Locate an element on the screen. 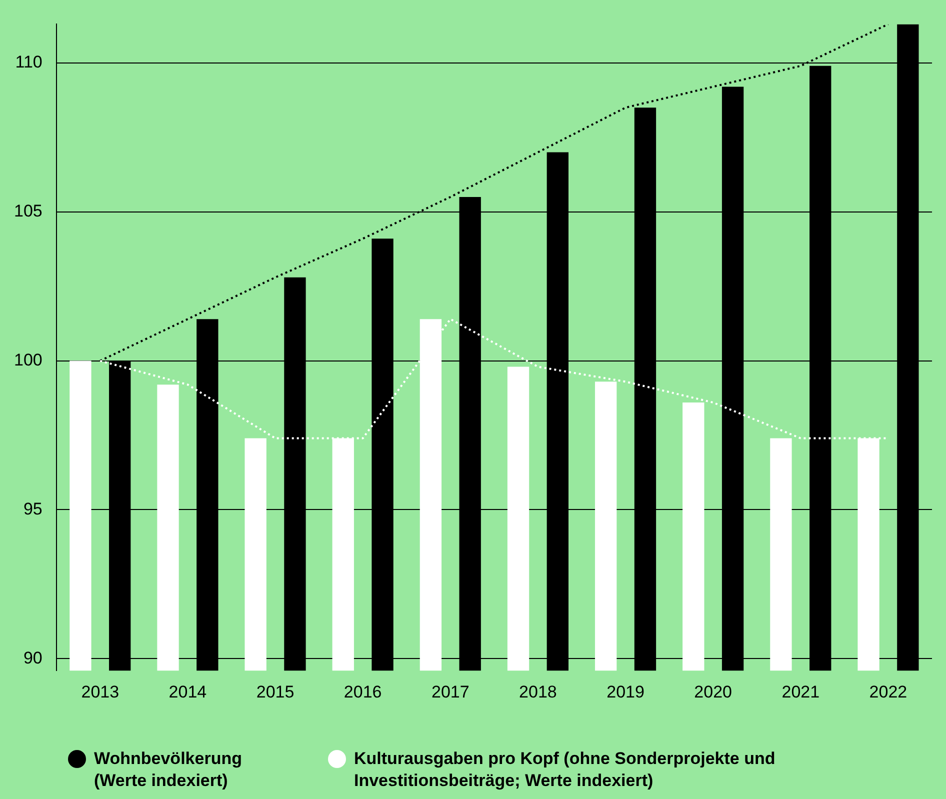 The height and width of the screenshot is (799, 946). x-tick-label: 2013 is located at coordinates (100, 692).